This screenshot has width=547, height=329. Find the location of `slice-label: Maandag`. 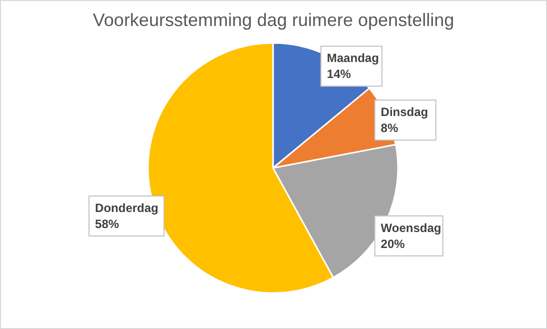

slice-label: Maandag is located at coordinates (352, 58).